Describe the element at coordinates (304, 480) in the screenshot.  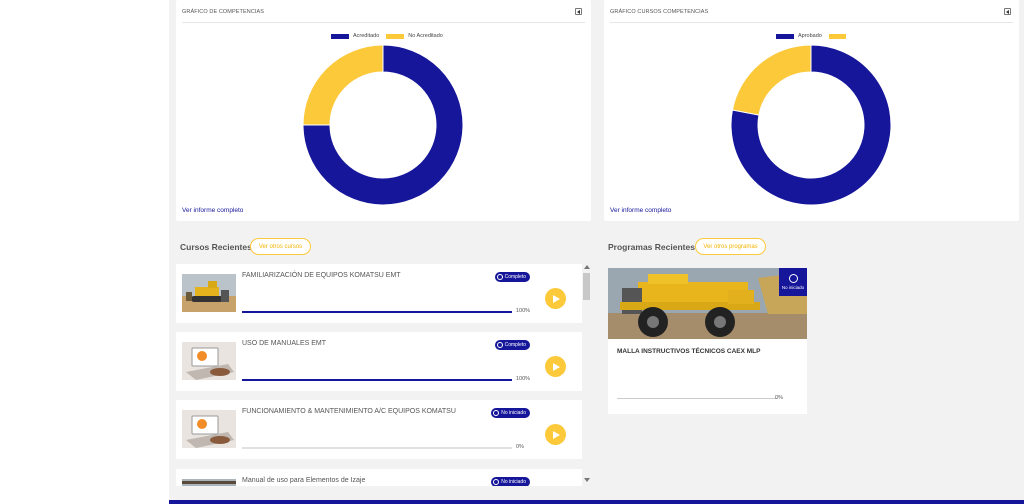
I see `course-title: Manual de uso para Elementos de Izaje` at that location.